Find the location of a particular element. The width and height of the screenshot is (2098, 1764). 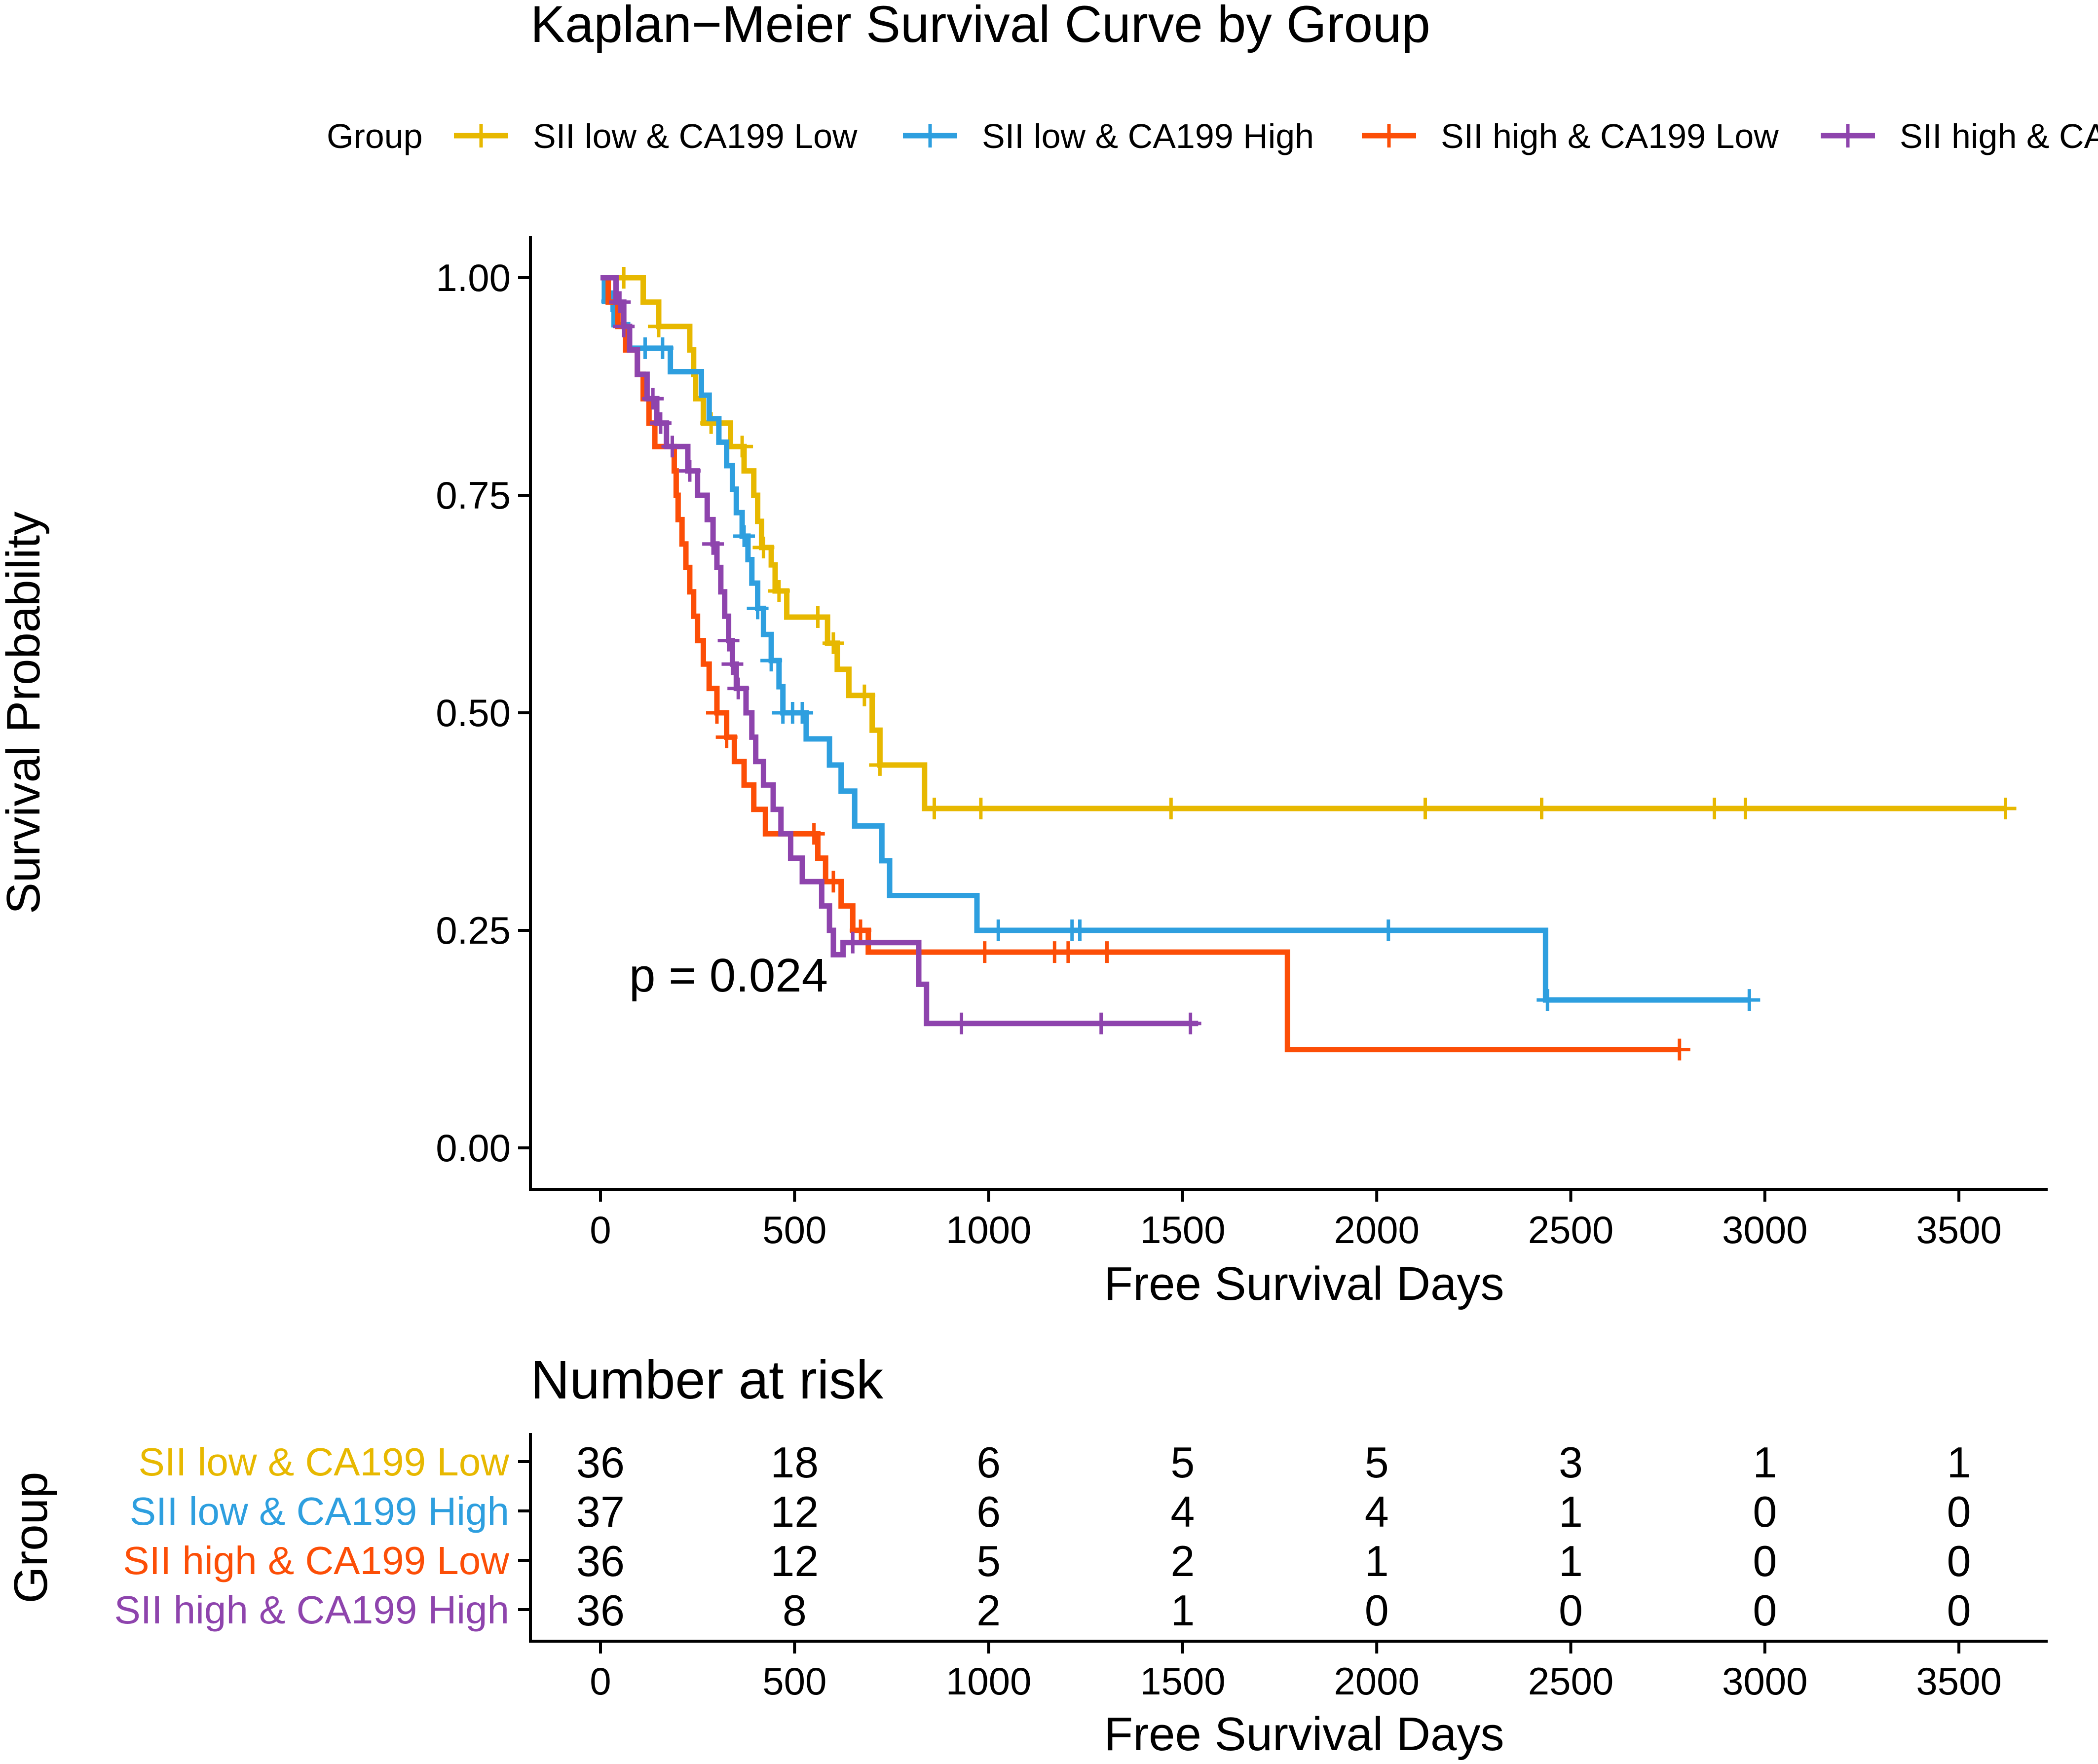

risk-x-axis-title: Free Survival Days is located at coordinates (1304, 1735).